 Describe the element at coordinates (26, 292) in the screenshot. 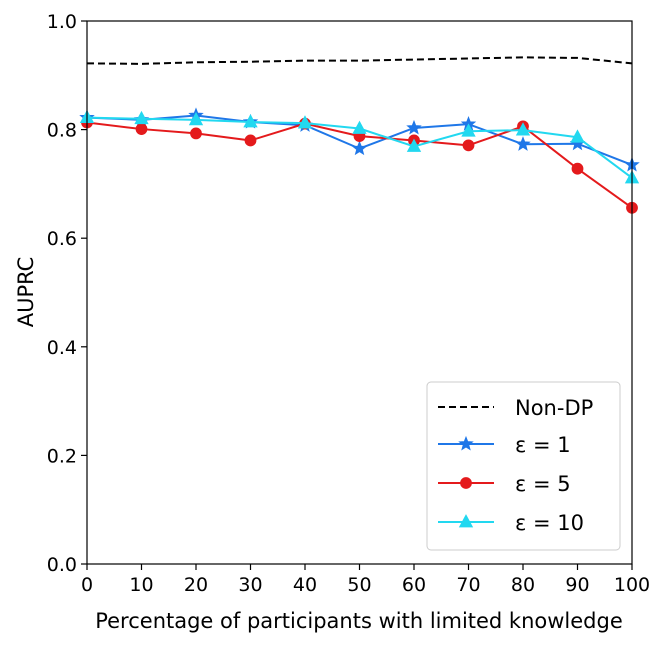

I see `y-axis-title: AUPRC` at that location.